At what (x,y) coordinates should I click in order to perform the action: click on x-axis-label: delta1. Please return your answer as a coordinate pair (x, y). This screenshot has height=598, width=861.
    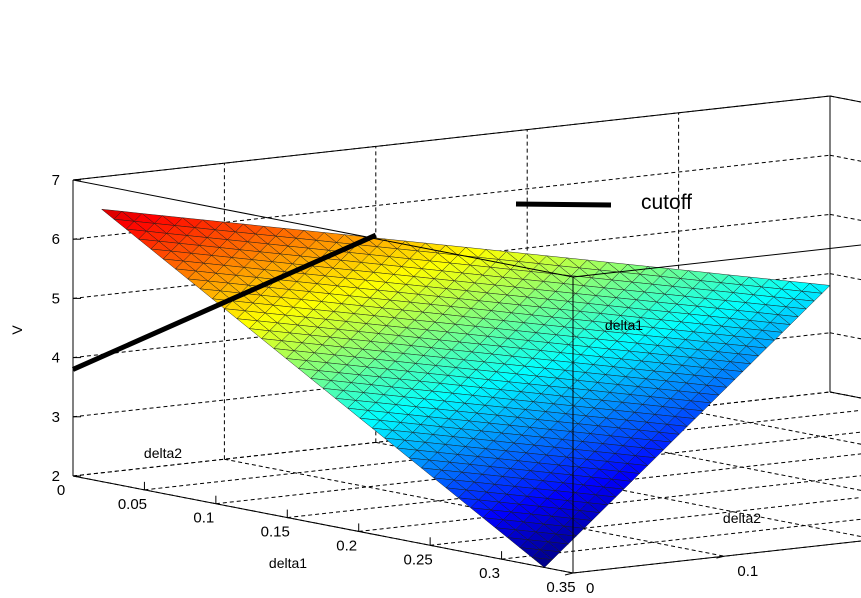
    Looking at the image, I should click on (288, 563).